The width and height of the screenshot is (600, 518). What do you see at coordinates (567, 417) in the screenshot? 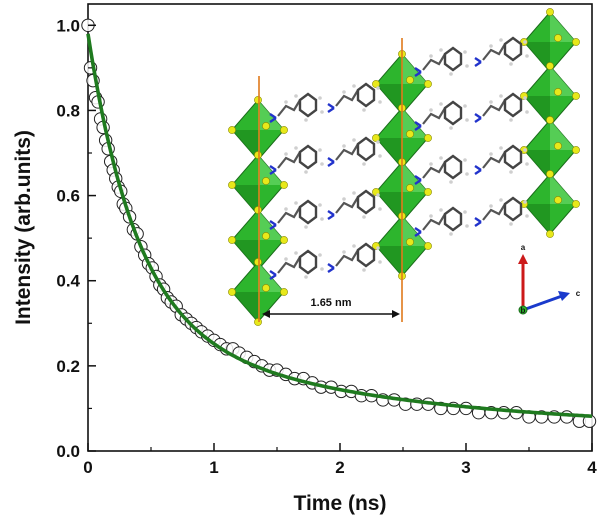
I see `data-point` at bounding box center [567, 417].